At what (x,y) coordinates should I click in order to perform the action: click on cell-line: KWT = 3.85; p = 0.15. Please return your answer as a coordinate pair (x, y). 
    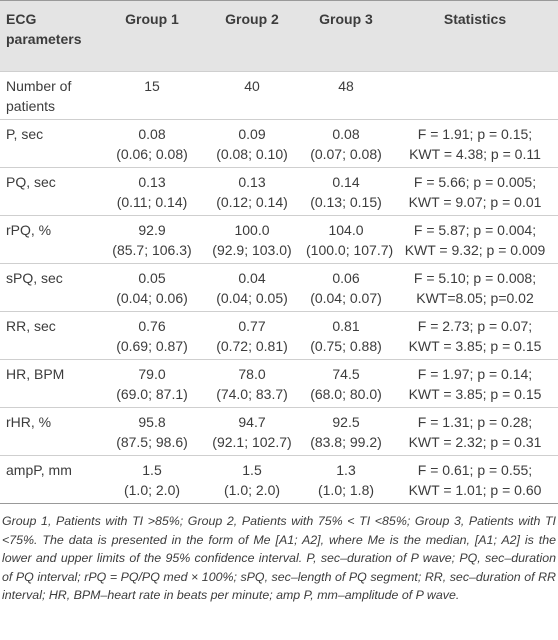
    Looking at the image, I should click on (475, 346).